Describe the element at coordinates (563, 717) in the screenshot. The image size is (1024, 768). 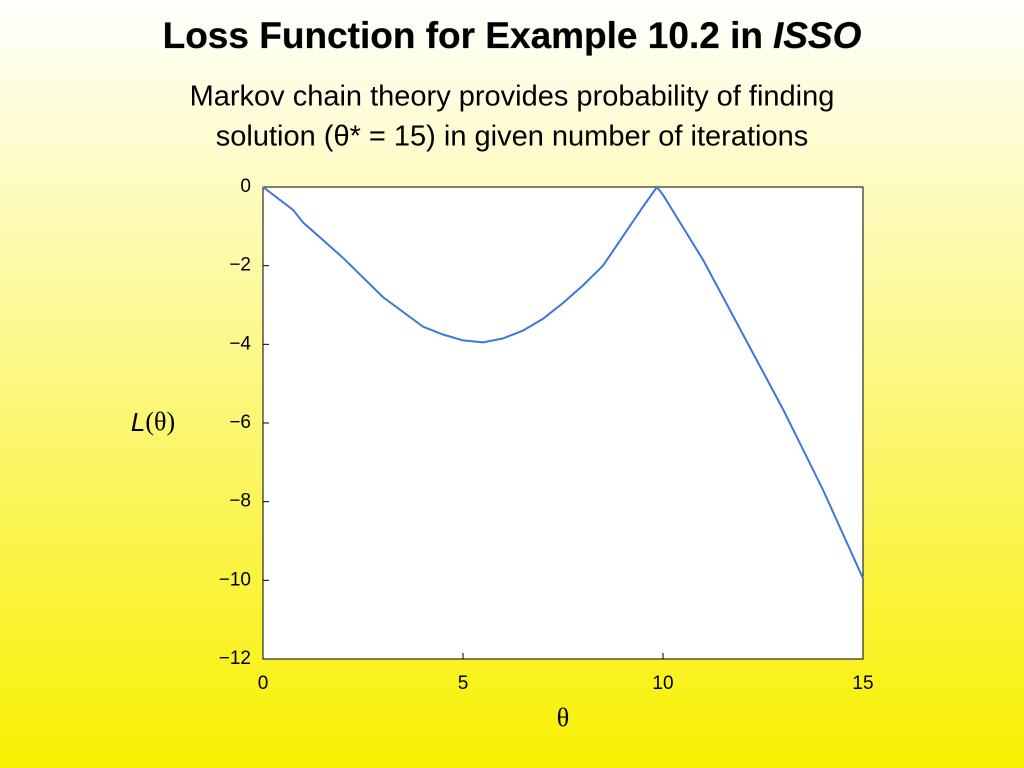
I see `x-axis-label: θ` at that location.